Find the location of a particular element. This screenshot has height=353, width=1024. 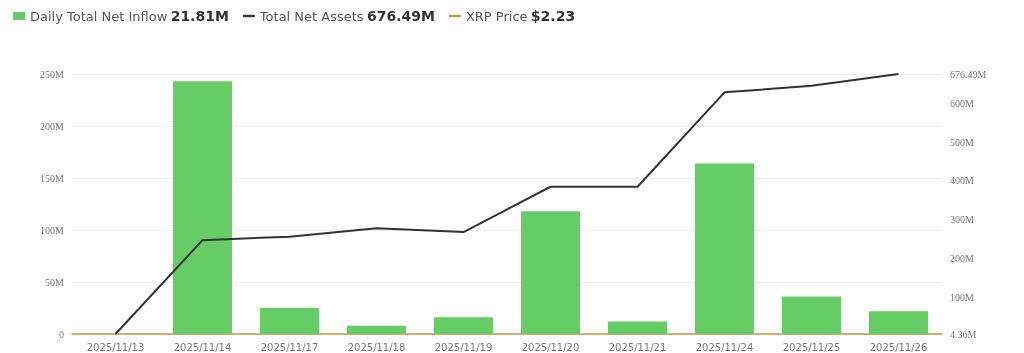

x-tick-label: 2025/11/19 is located at coordinates (463, 347).